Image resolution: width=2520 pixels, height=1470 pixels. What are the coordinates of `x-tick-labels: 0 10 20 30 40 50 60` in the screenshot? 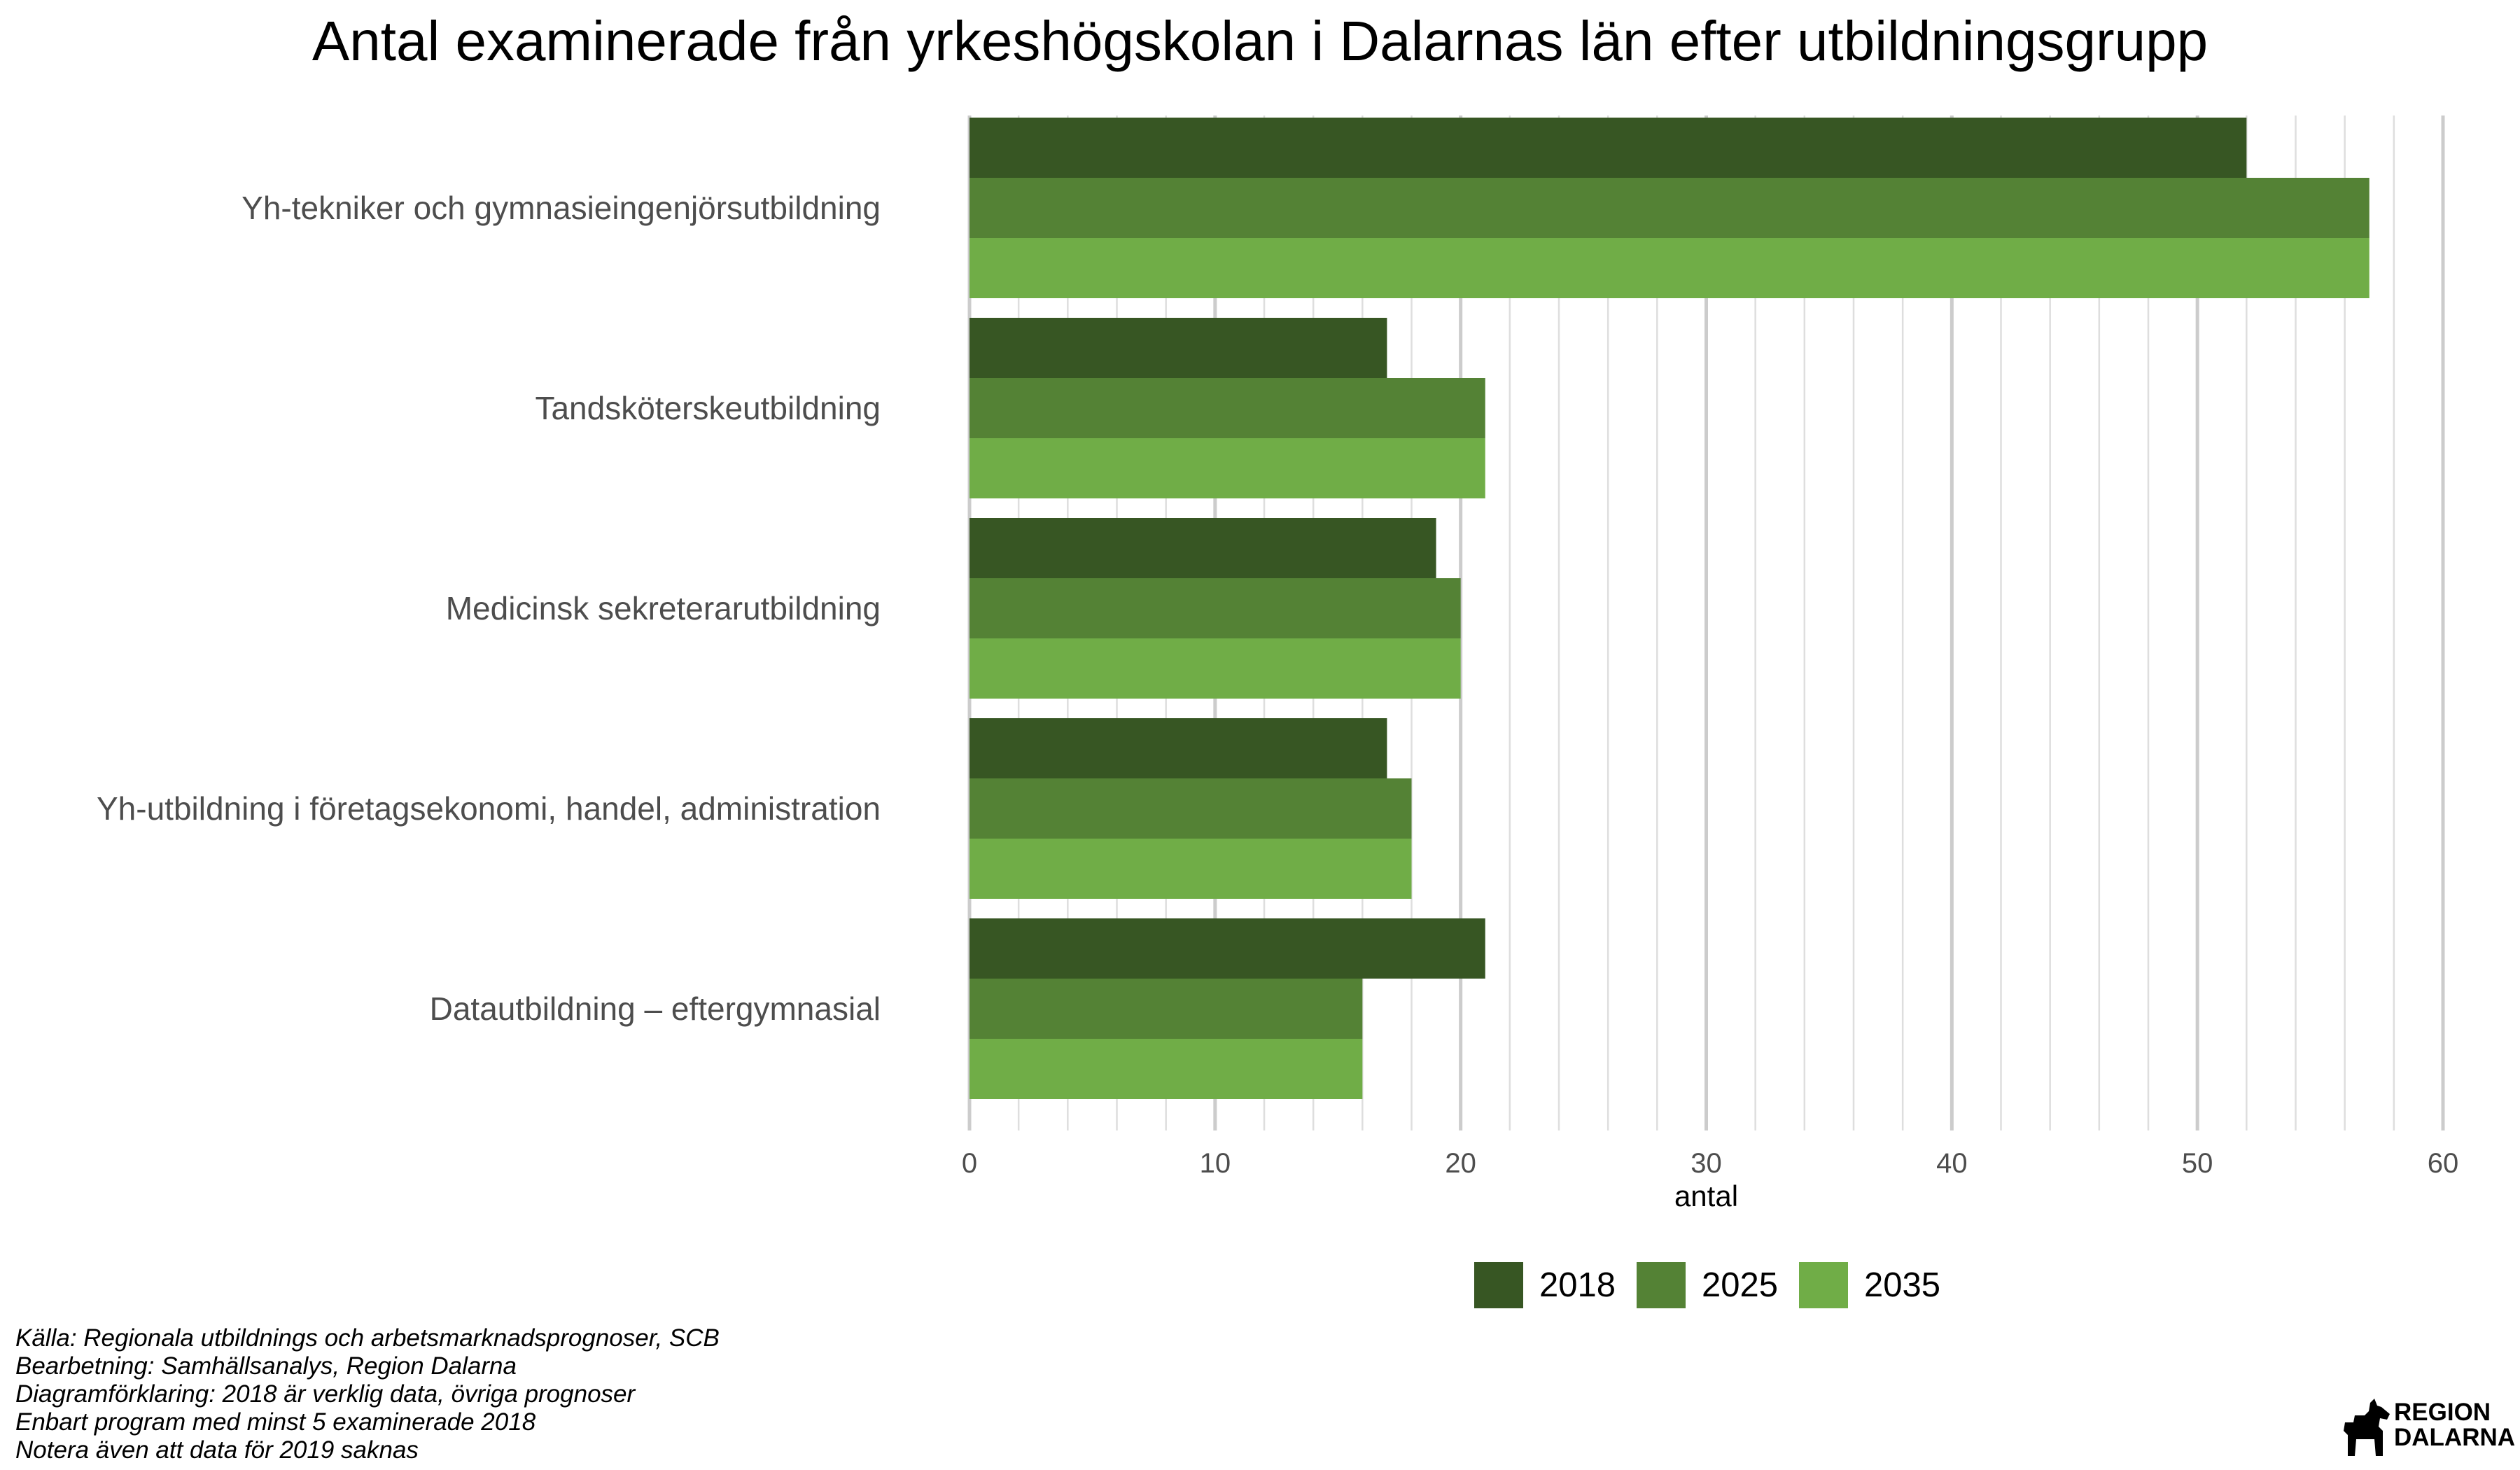 It's located at (1710, 1163).